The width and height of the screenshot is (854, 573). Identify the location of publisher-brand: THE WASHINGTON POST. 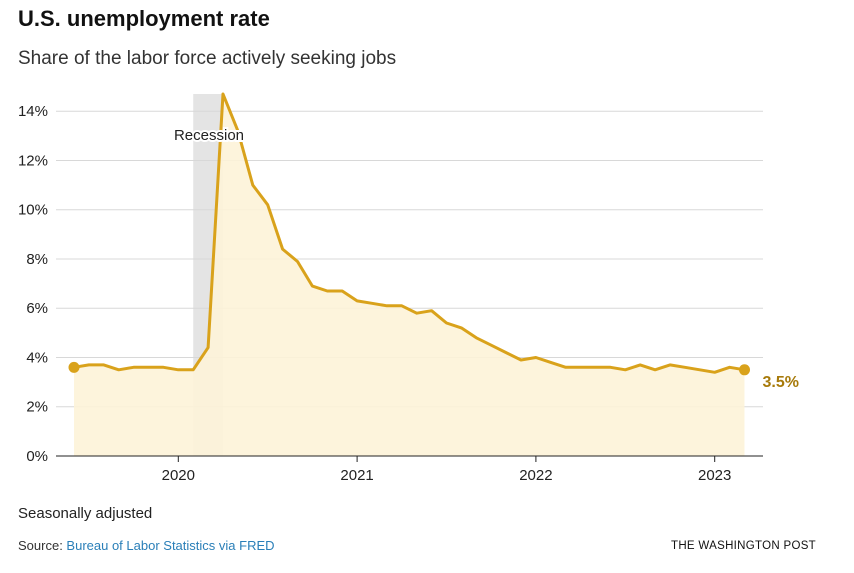
(743, 546).